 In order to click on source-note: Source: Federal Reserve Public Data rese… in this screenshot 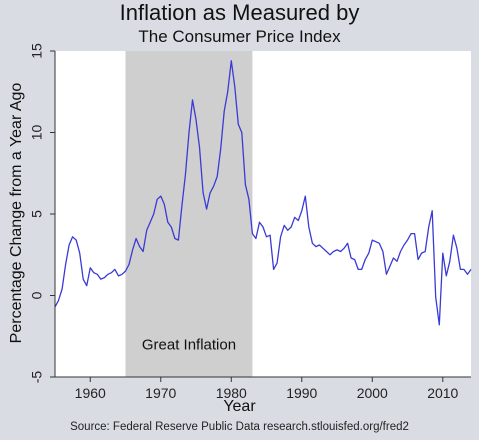, I will do `click(239, 427)`.